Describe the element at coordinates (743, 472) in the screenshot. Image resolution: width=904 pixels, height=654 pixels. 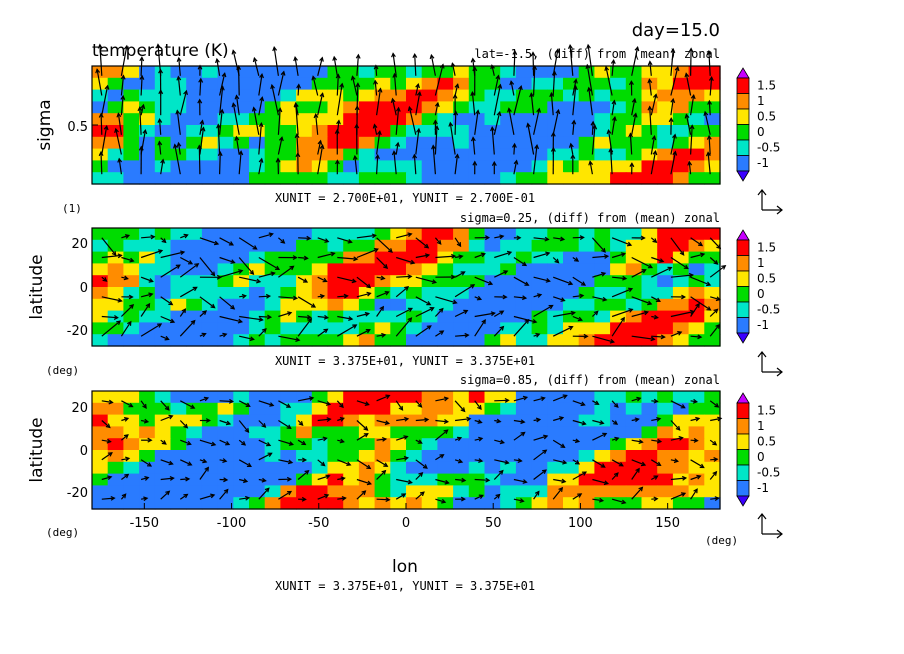
I see `colorbar-segment` at that location.